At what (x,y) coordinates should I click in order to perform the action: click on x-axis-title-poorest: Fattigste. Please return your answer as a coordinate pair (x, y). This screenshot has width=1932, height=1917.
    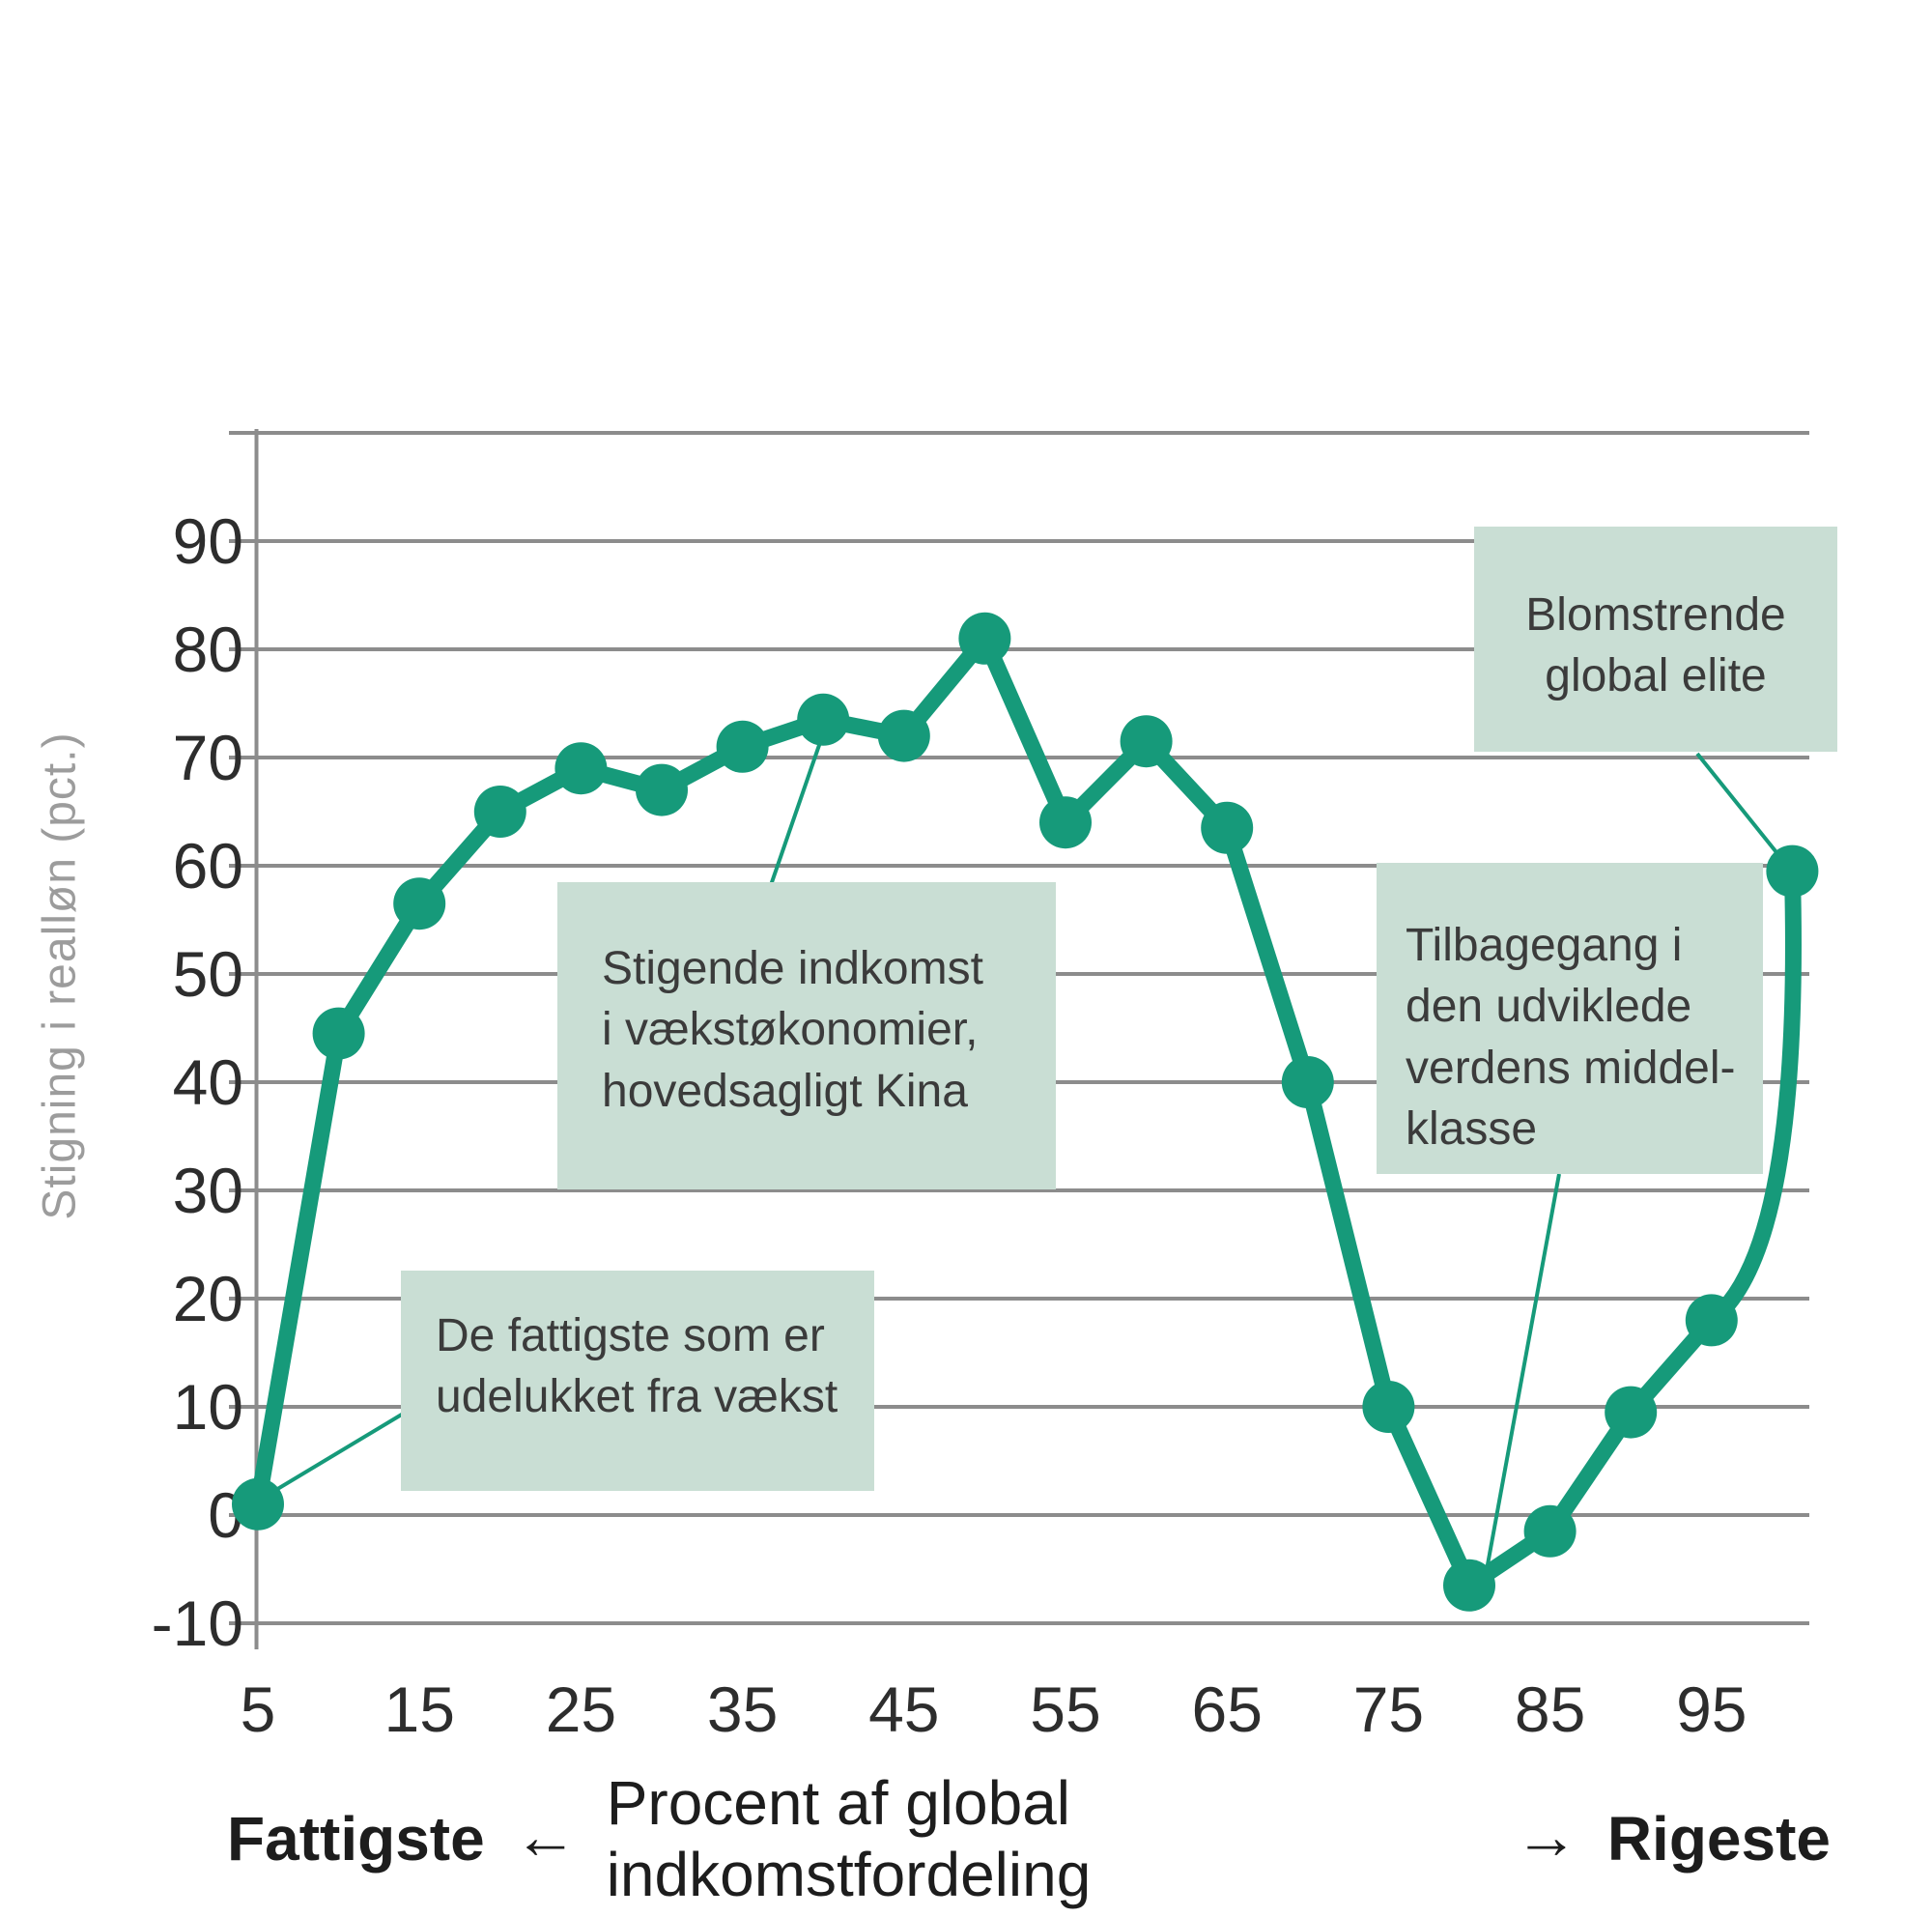
    Looking at the image, I should click on (356, 1839).